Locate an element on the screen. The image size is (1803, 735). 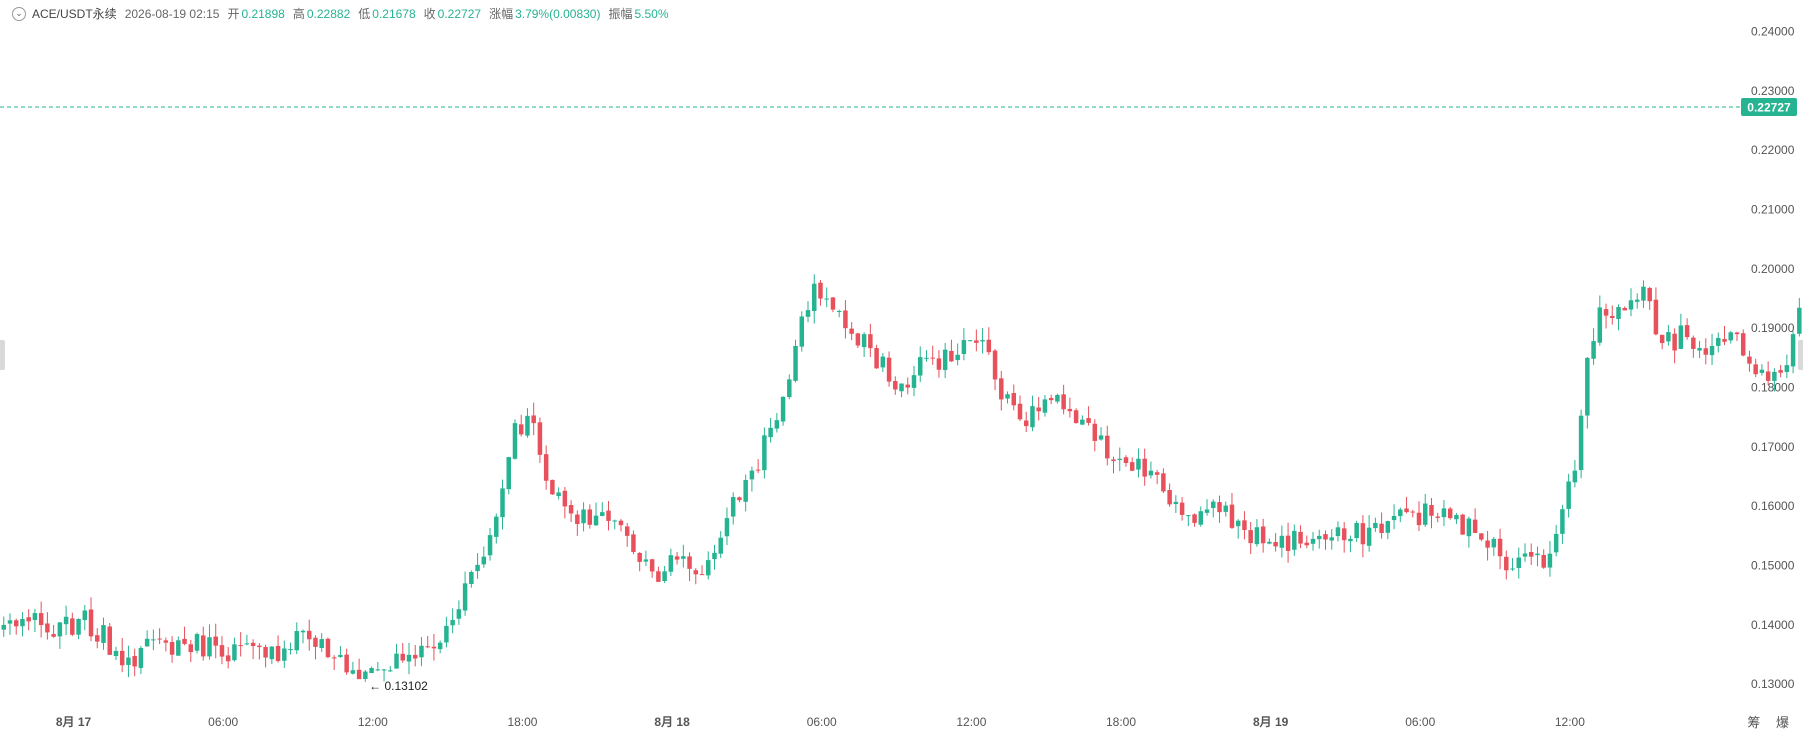
left-panel-handle is located at coordinates (2, 355).